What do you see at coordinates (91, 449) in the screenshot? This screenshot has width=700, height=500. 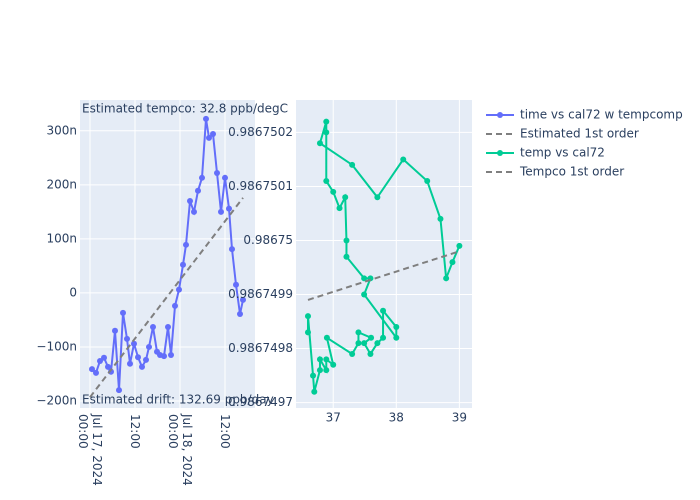 I see `x-tick-label: 00:00Jul 17, 2024` at bounding box center [91, 449].